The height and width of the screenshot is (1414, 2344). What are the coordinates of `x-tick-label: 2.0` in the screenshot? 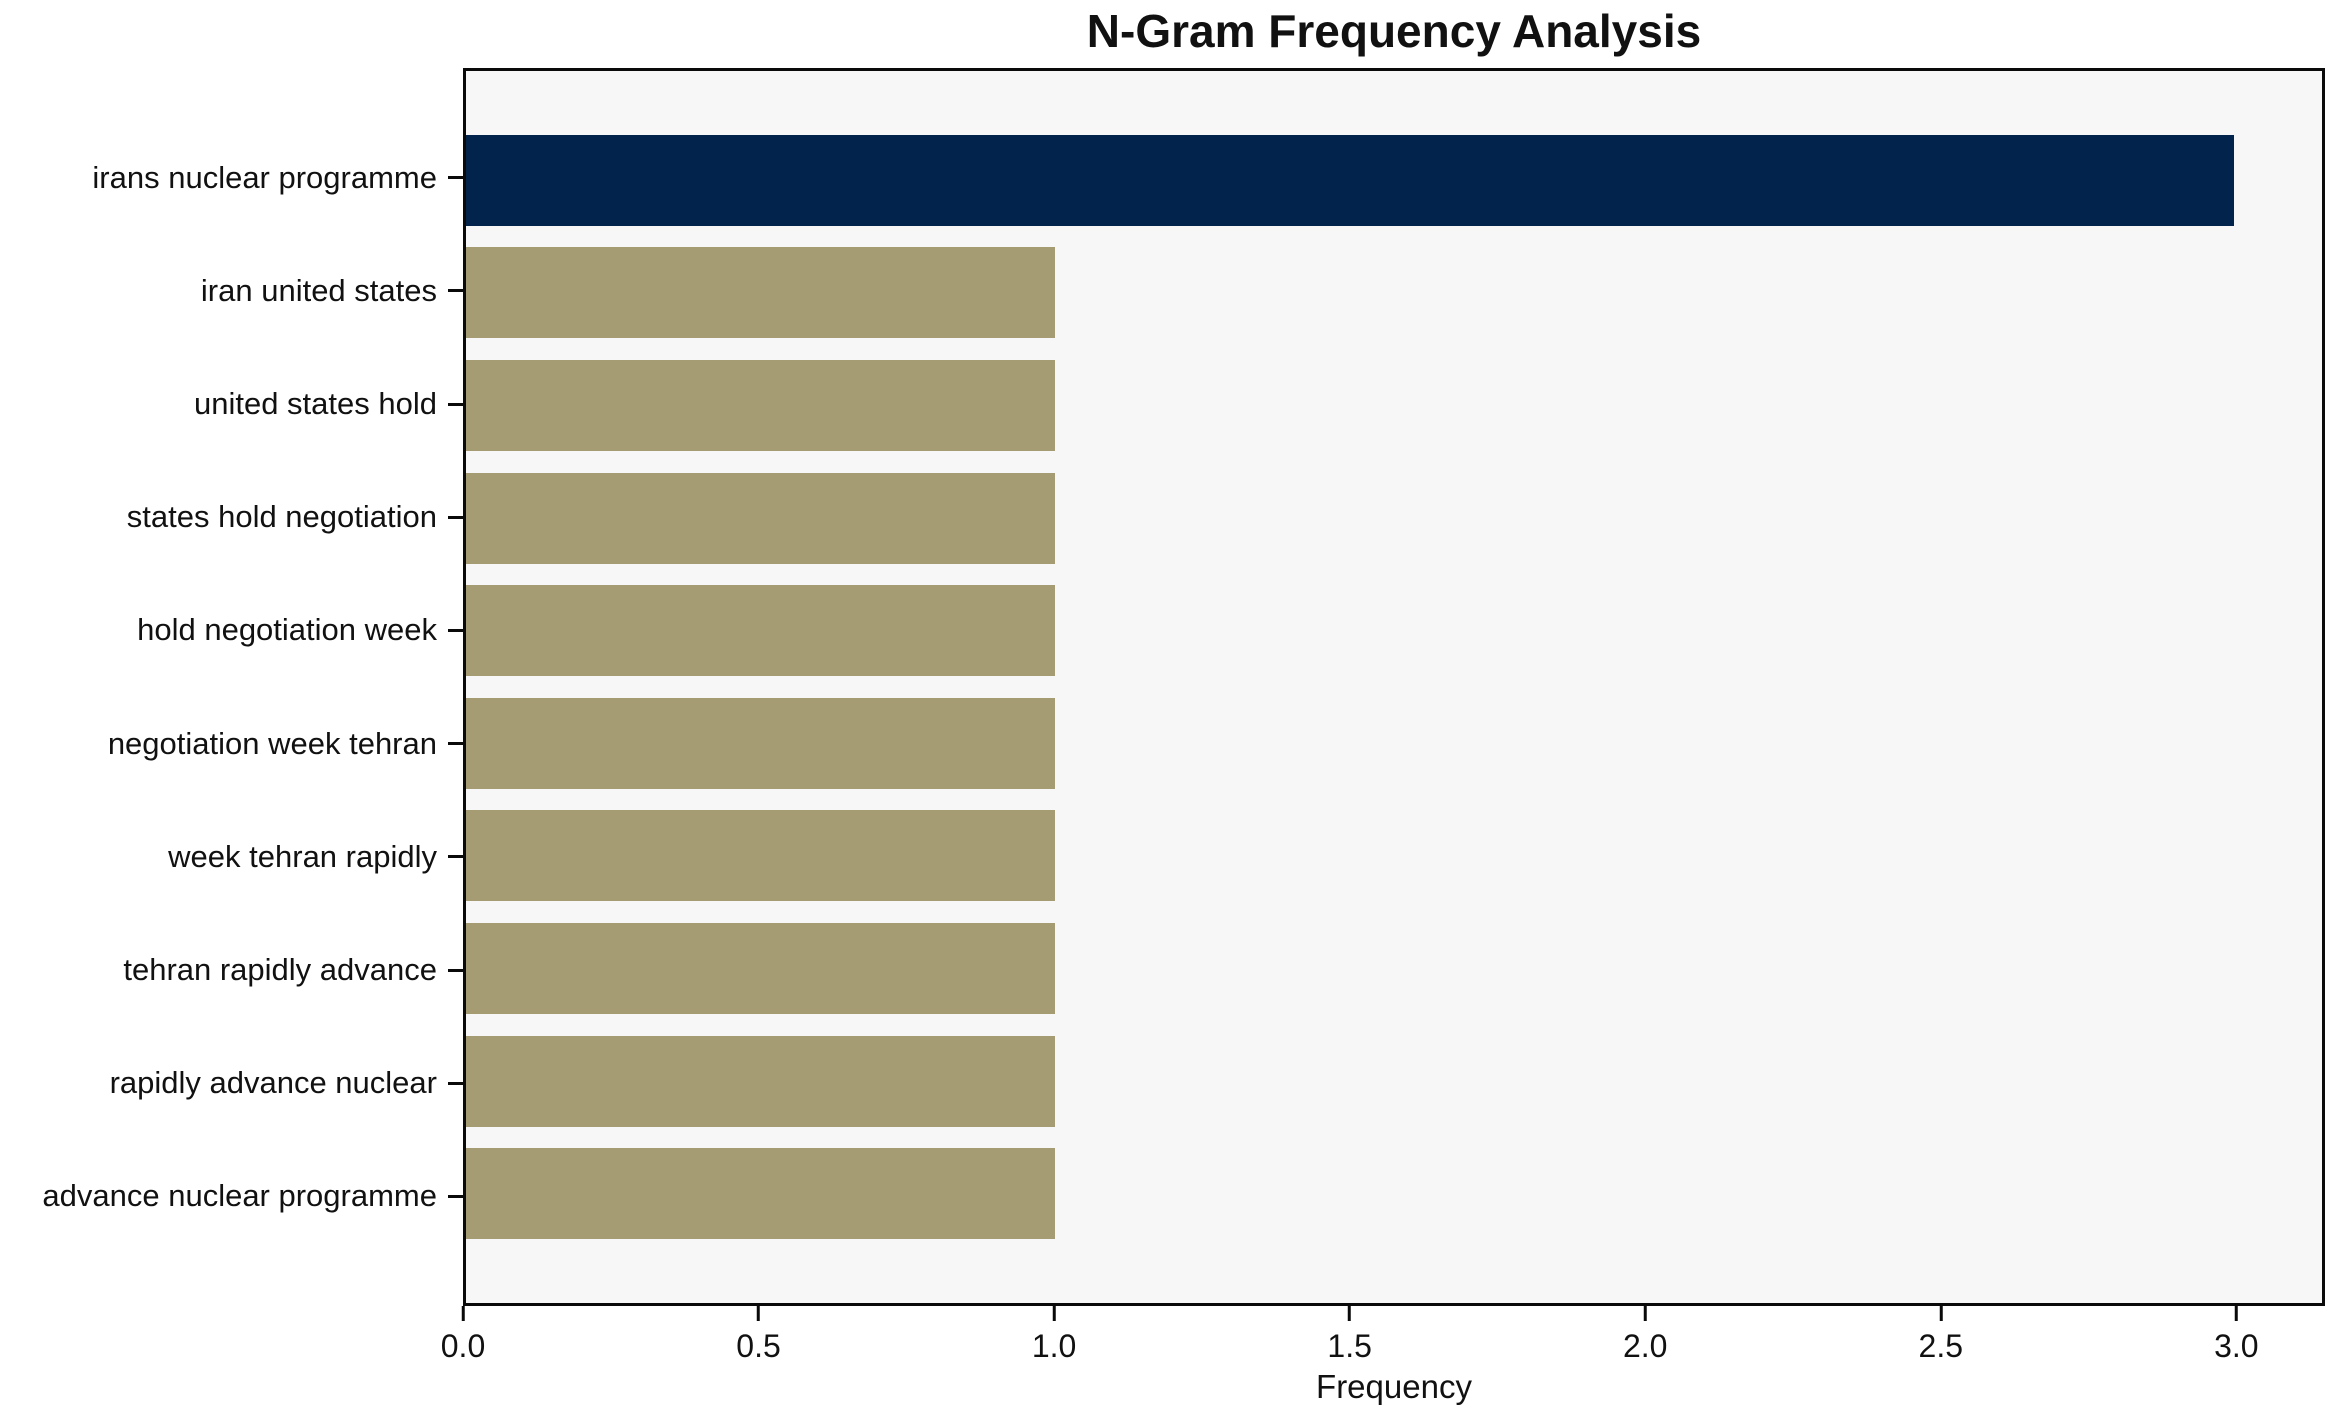 It's located at (1645, 1346).